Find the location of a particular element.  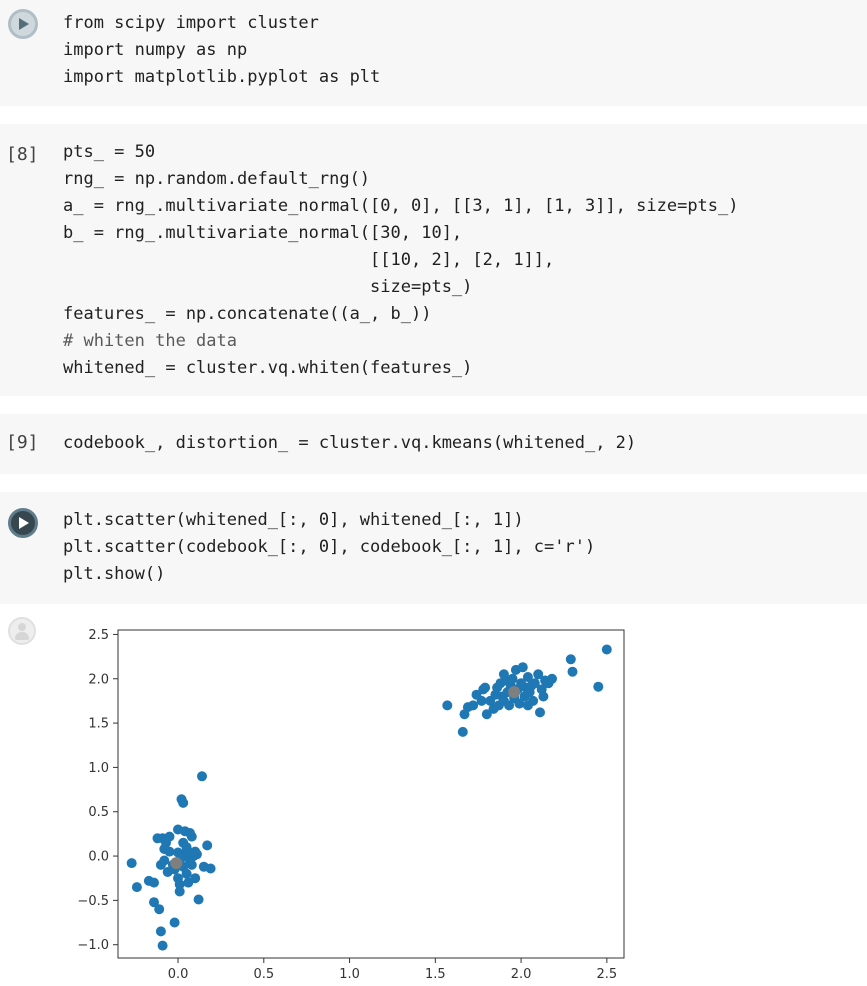

x-tick-label: 2.0 is located at coordinates (521, 974).